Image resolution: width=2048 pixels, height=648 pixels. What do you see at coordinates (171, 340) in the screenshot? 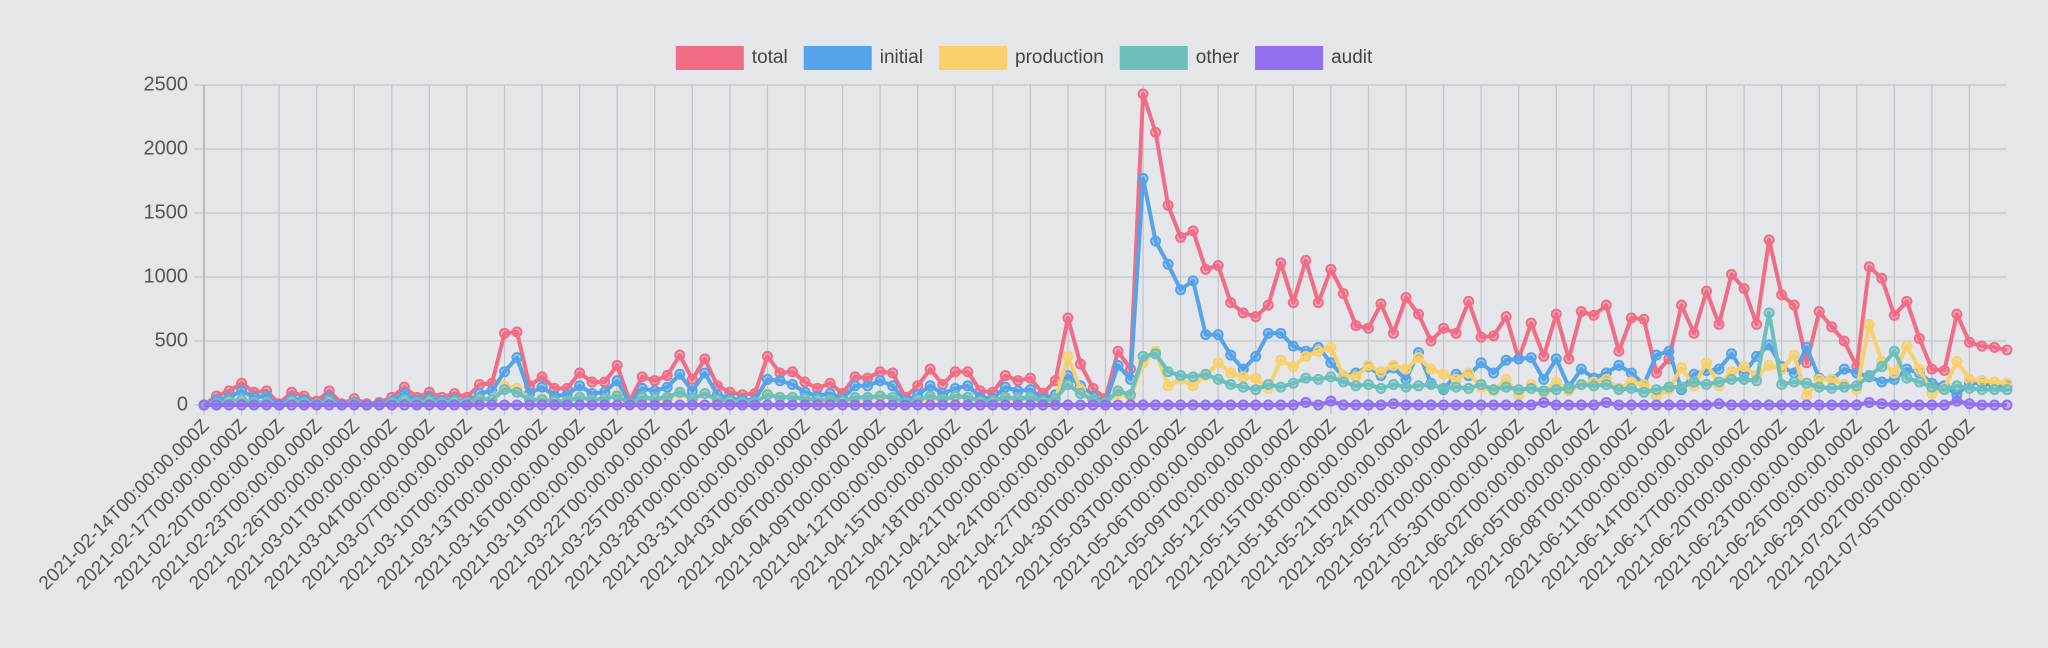
I see `y-tick-label: 500` at bounding box center [171, 340].